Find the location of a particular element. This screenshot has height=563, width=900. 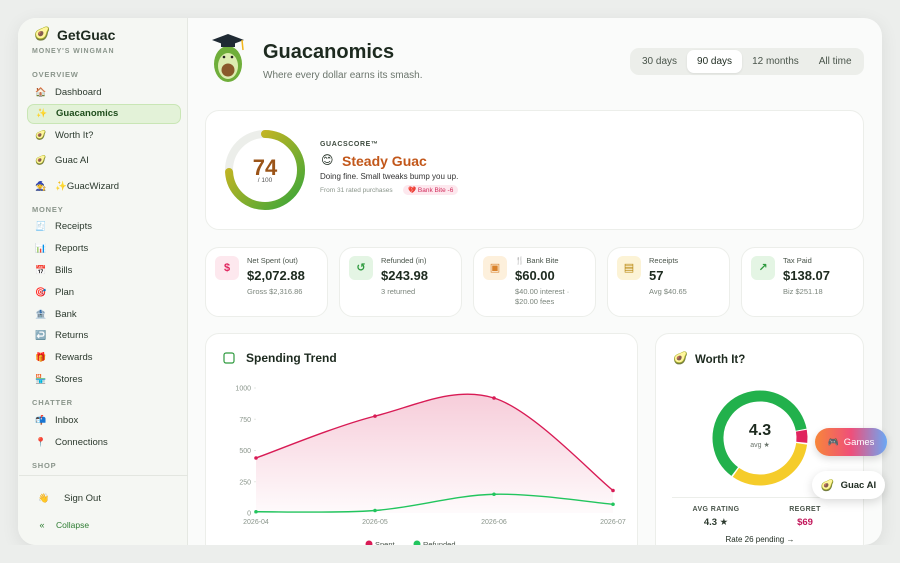

area is located at coordinates (434, 453).